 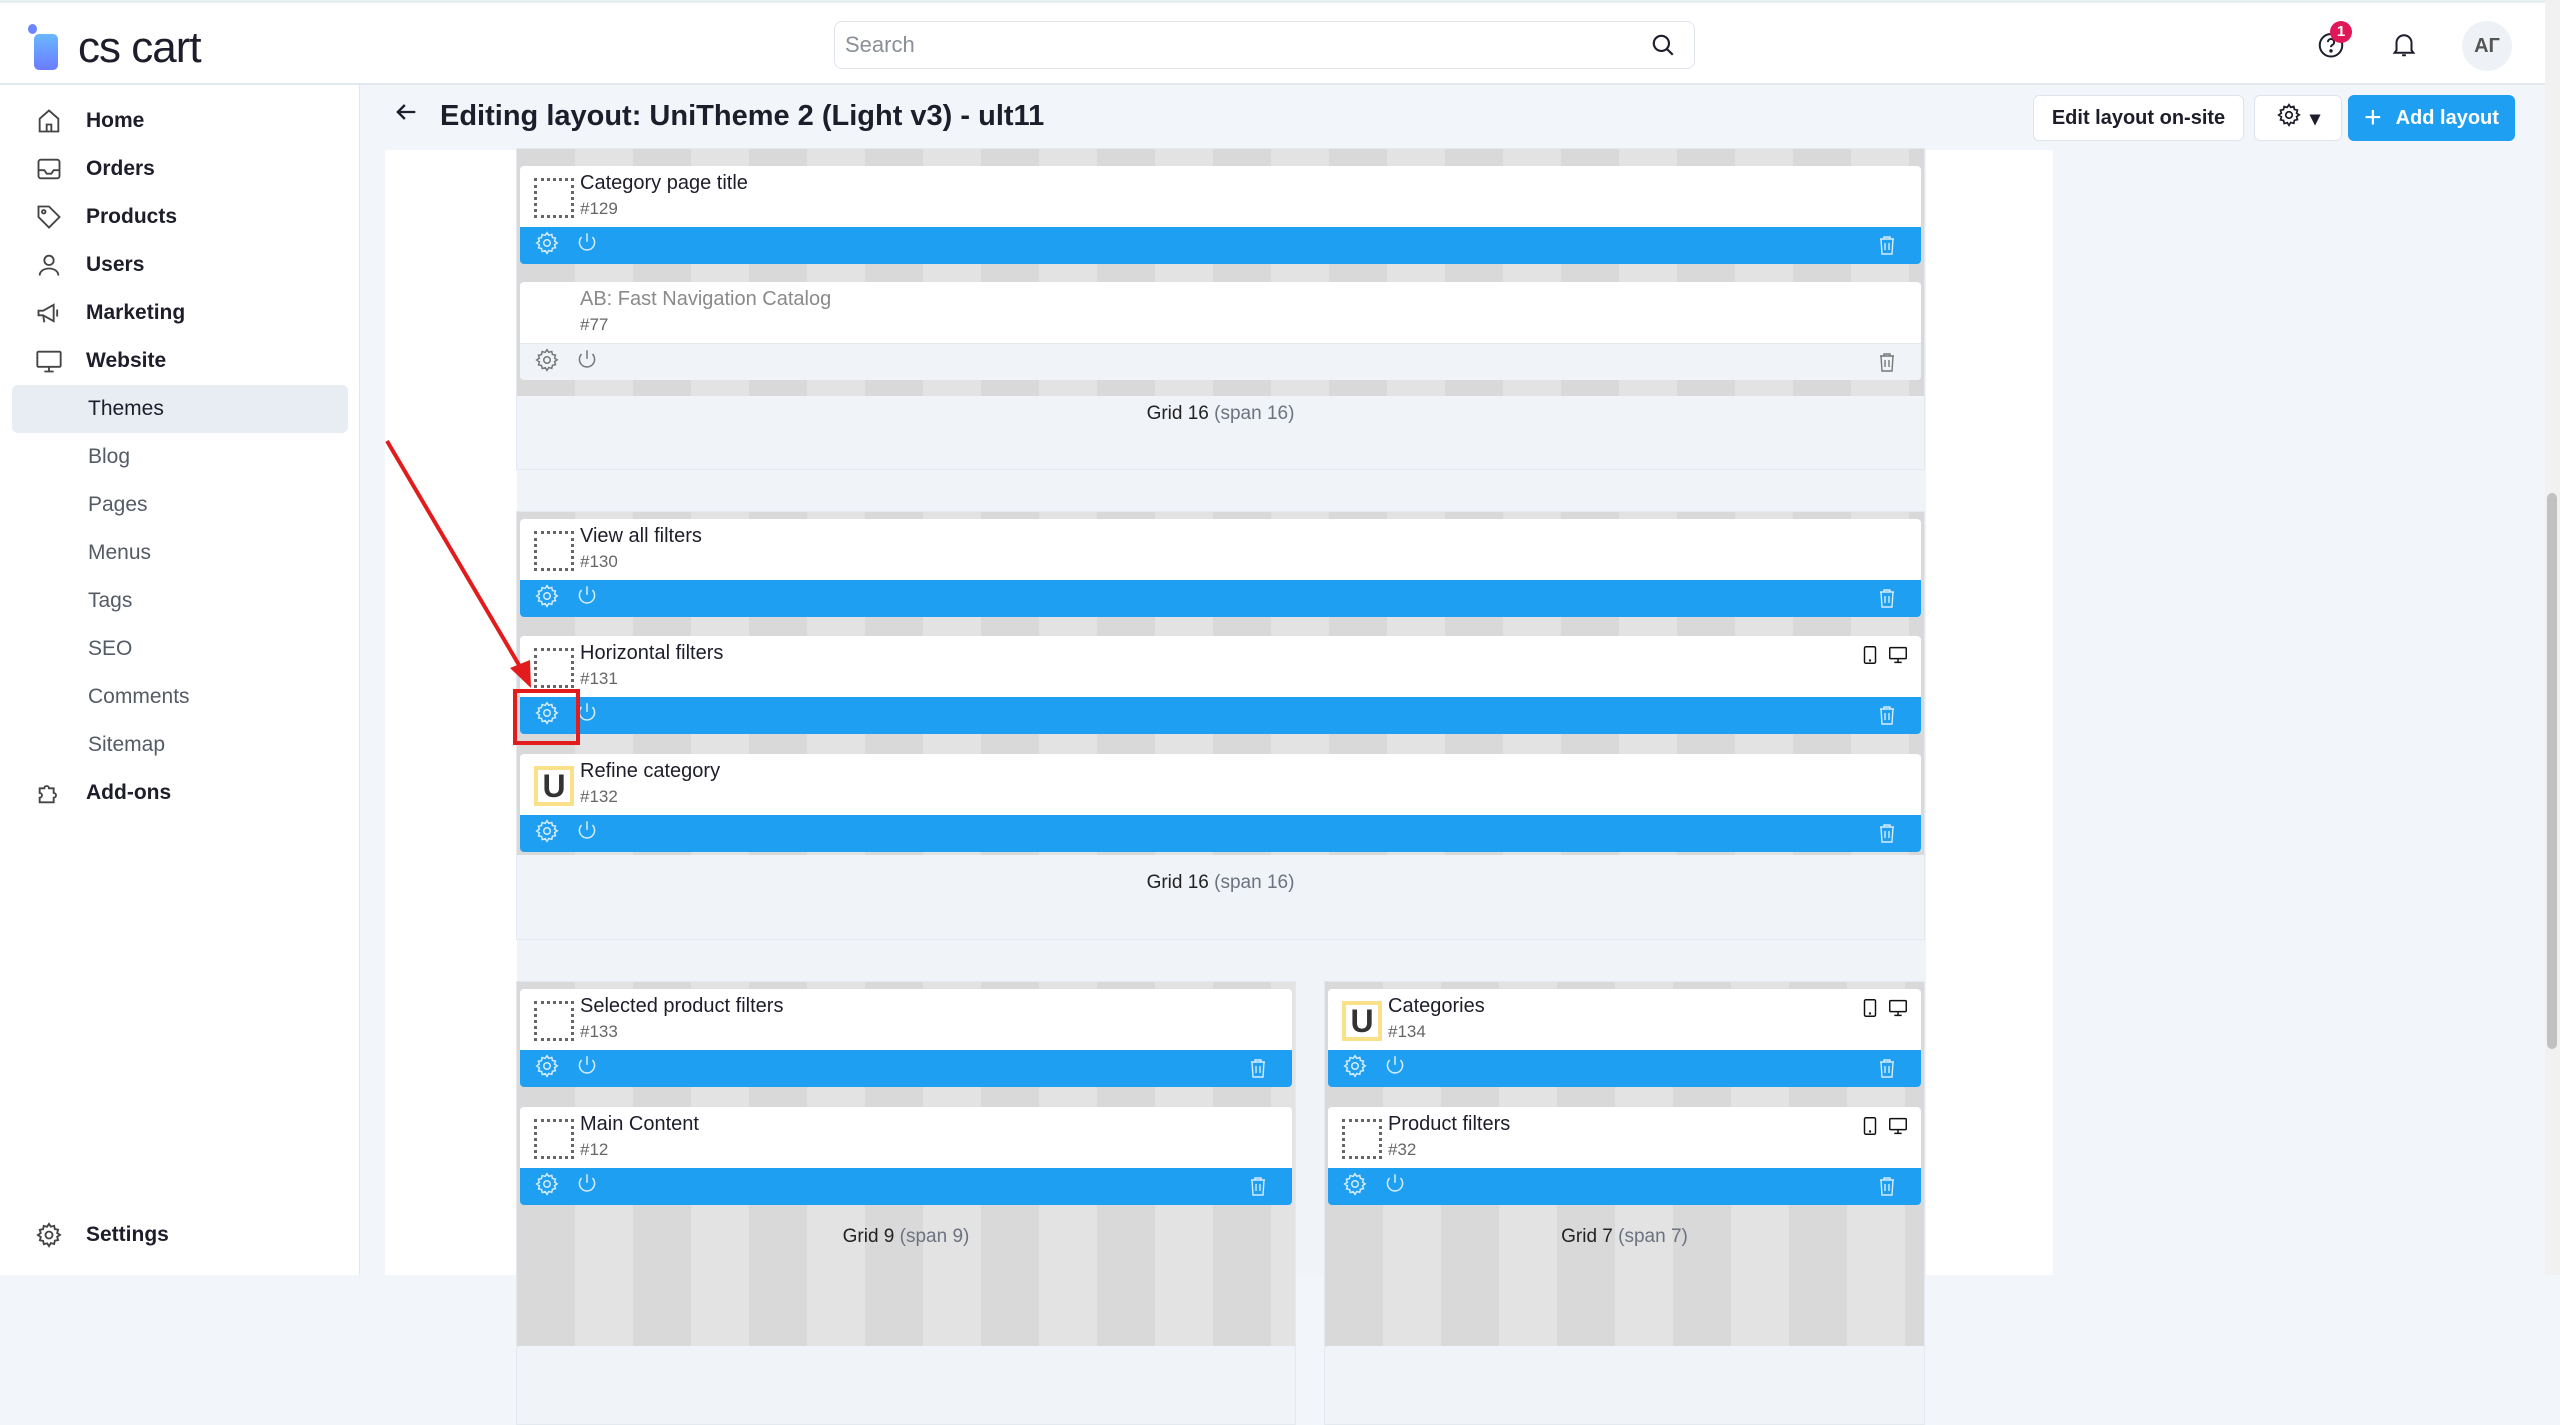 I want to click on sidebar-item-seo: SEO, so click(x=180, y=649).